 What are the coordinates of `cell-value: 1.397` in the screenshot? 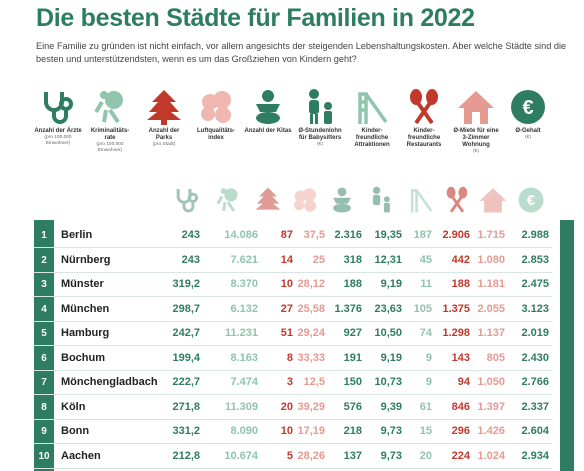 It's located at (491, 406).